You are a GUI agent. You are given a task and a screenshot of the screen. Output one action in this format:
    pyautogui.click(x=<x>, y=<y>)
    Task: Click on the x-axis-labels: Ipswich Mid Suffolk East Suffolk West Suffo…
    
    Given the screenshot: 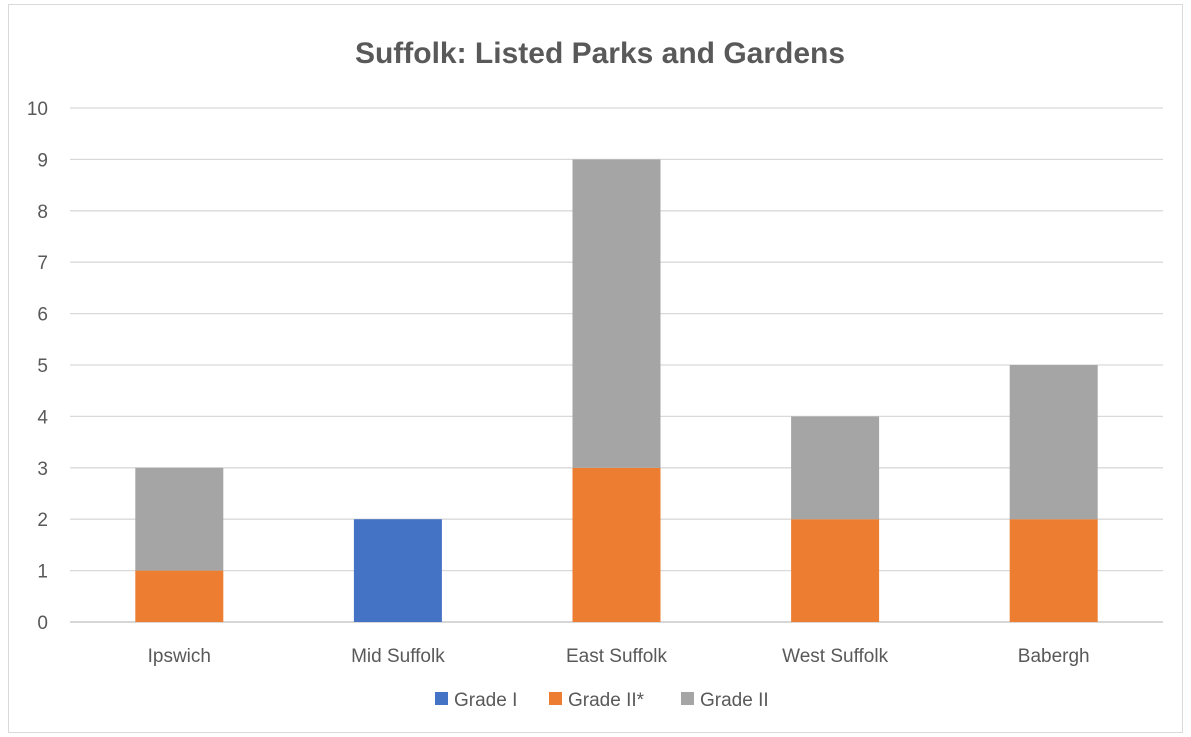 What is the action you would take?
    pyautogui.click(x=619, y=656)
    